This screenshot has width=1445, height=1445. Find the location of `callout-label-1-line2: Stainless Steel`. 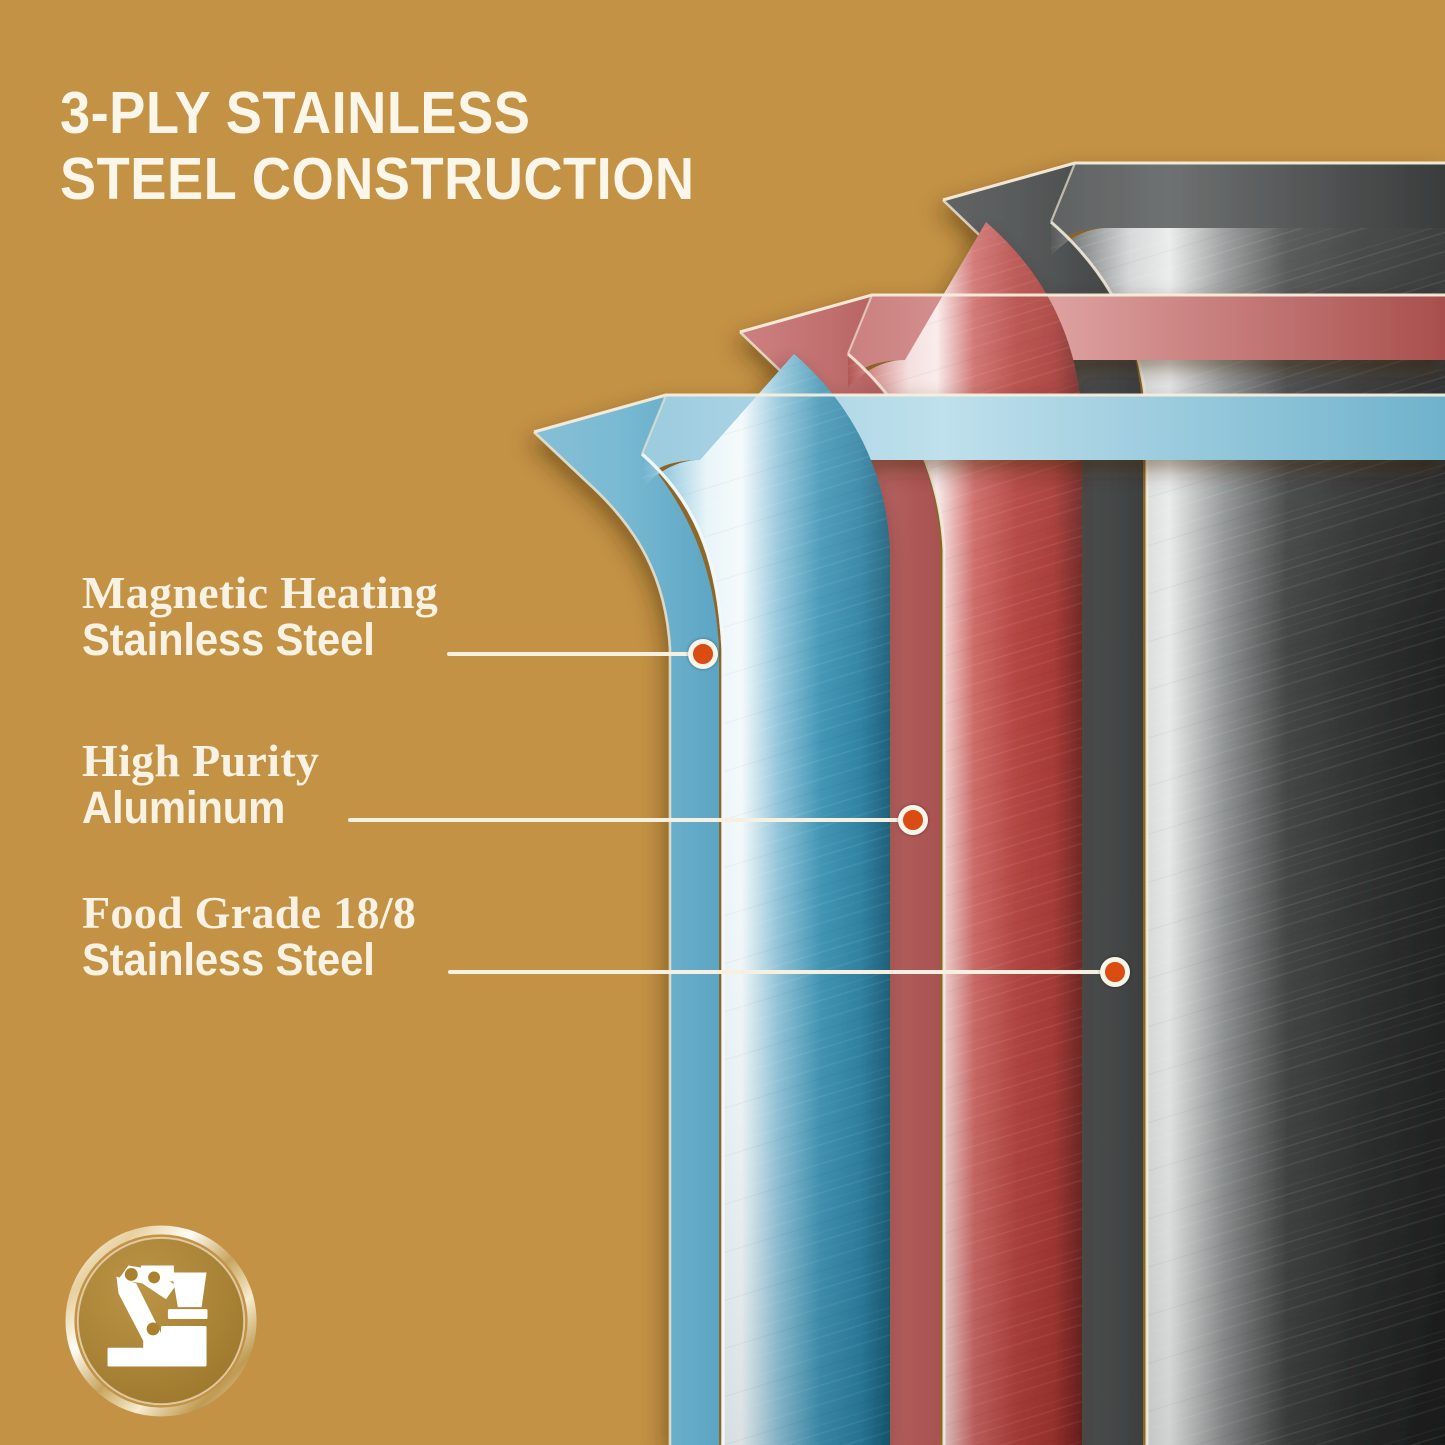

callout-label-1-line2: Stainless Steel is located at coordinates (228, 639).